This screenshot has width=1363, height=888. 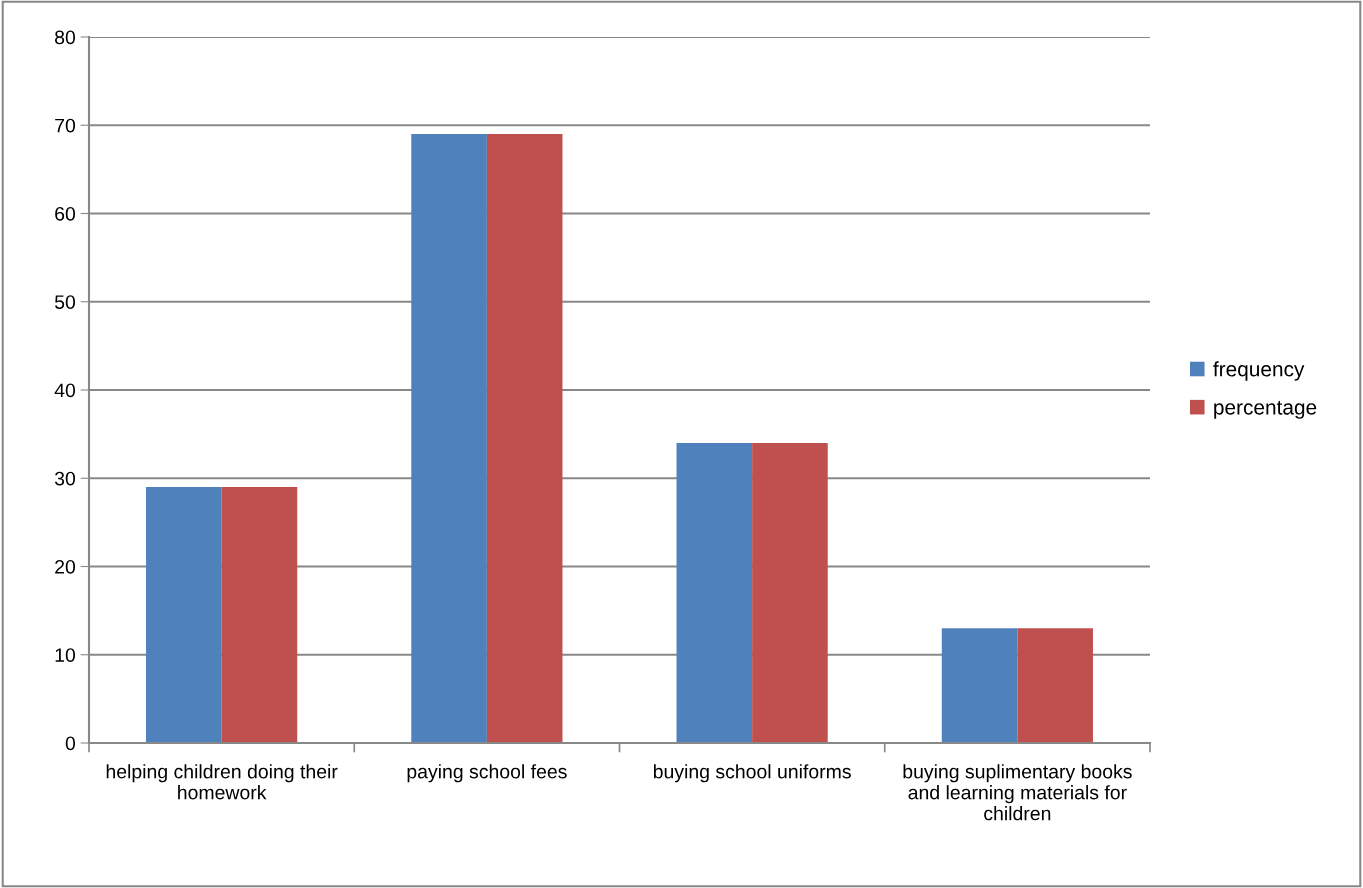 What do you see at coordinates (65, 213) in the screenshot?
I see `y-tick-label: 60` at bounding box center [65, 213].